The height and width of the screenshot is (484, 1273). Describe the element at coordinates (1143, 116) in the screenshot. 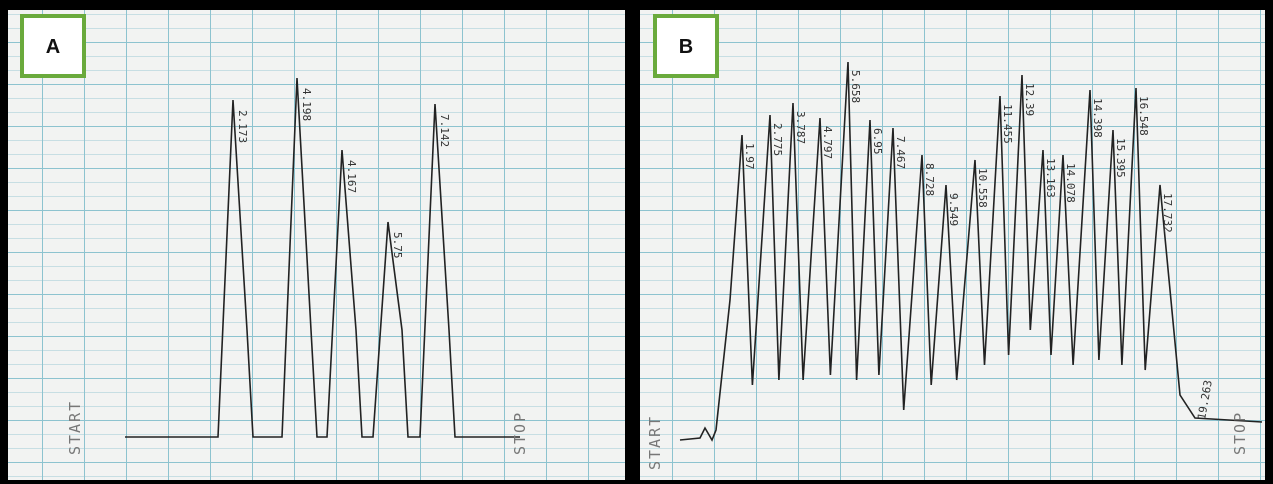

I see `peak-label: 16.548` at that location.